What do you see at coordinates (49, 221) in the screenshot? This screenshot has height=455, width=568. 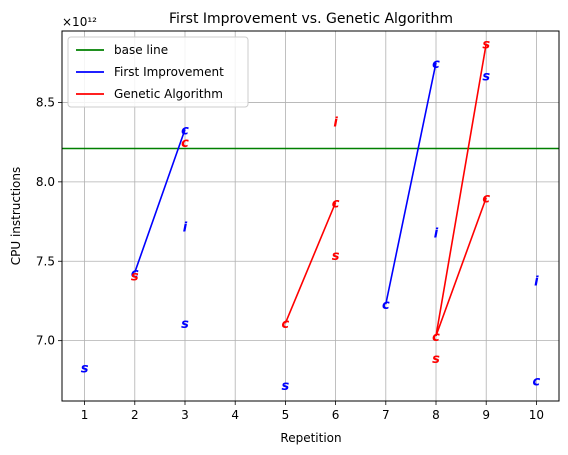 I see `y-axis-ticks: 7.0 7.5 8.0 8.5` at bounding box center [49, 221].